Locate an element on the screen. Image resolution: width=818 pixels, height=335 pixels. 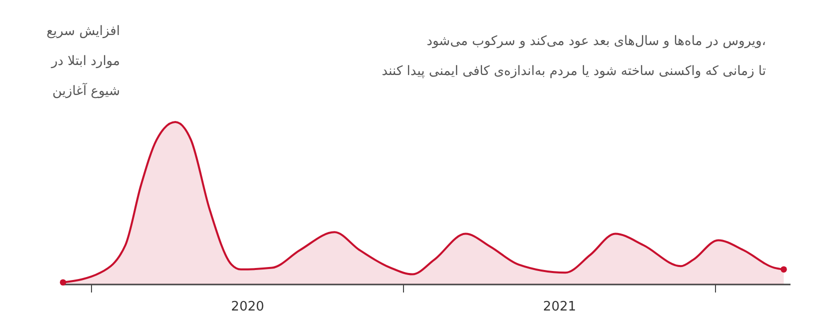
x-tick-label: 2020 is located at coordinates (247, 307).